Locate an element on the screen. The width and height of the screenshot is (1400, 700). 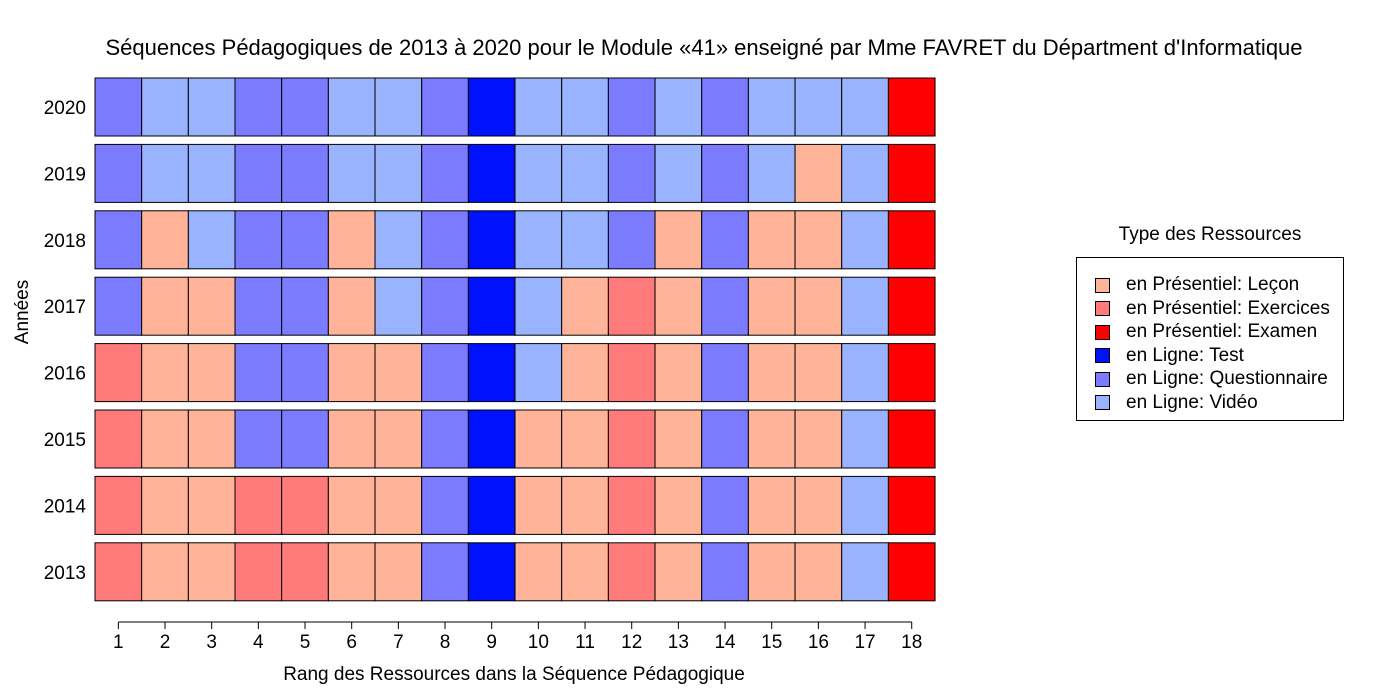
y-tick-label: 2017 is located at coordinates (65, 307).